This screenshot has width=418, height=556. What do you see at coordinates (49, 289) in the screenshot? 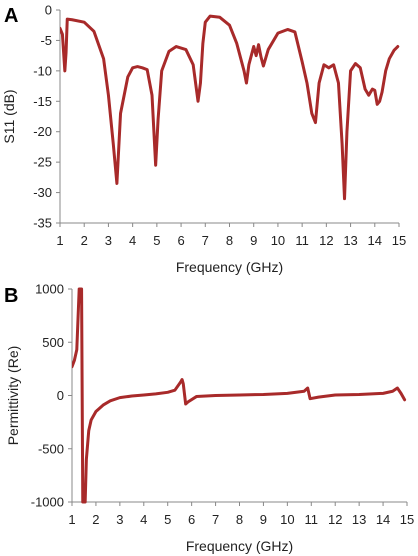
I see `chart-b-y-tick-label: 1000` at bounding box center [49, 289].